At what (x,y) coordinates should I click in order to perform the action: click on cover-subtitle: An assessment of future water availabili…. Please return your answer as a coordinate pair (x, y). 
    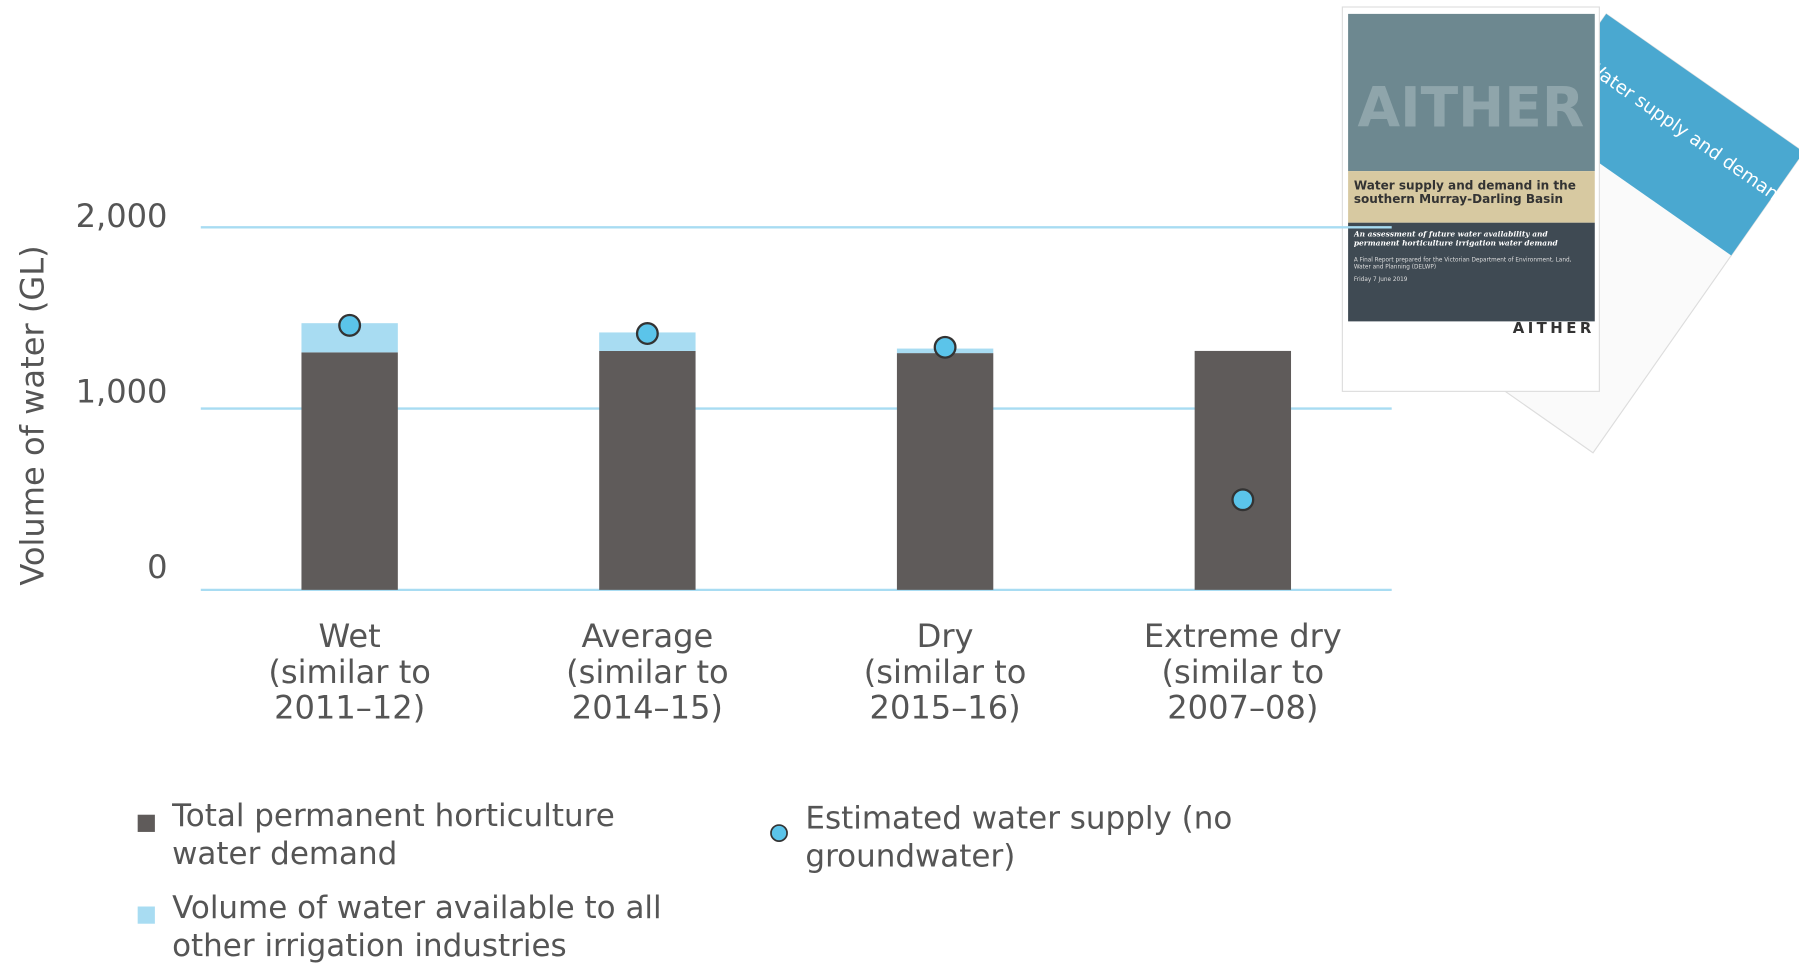
    Looking at the image, I should click on (1455, 238).